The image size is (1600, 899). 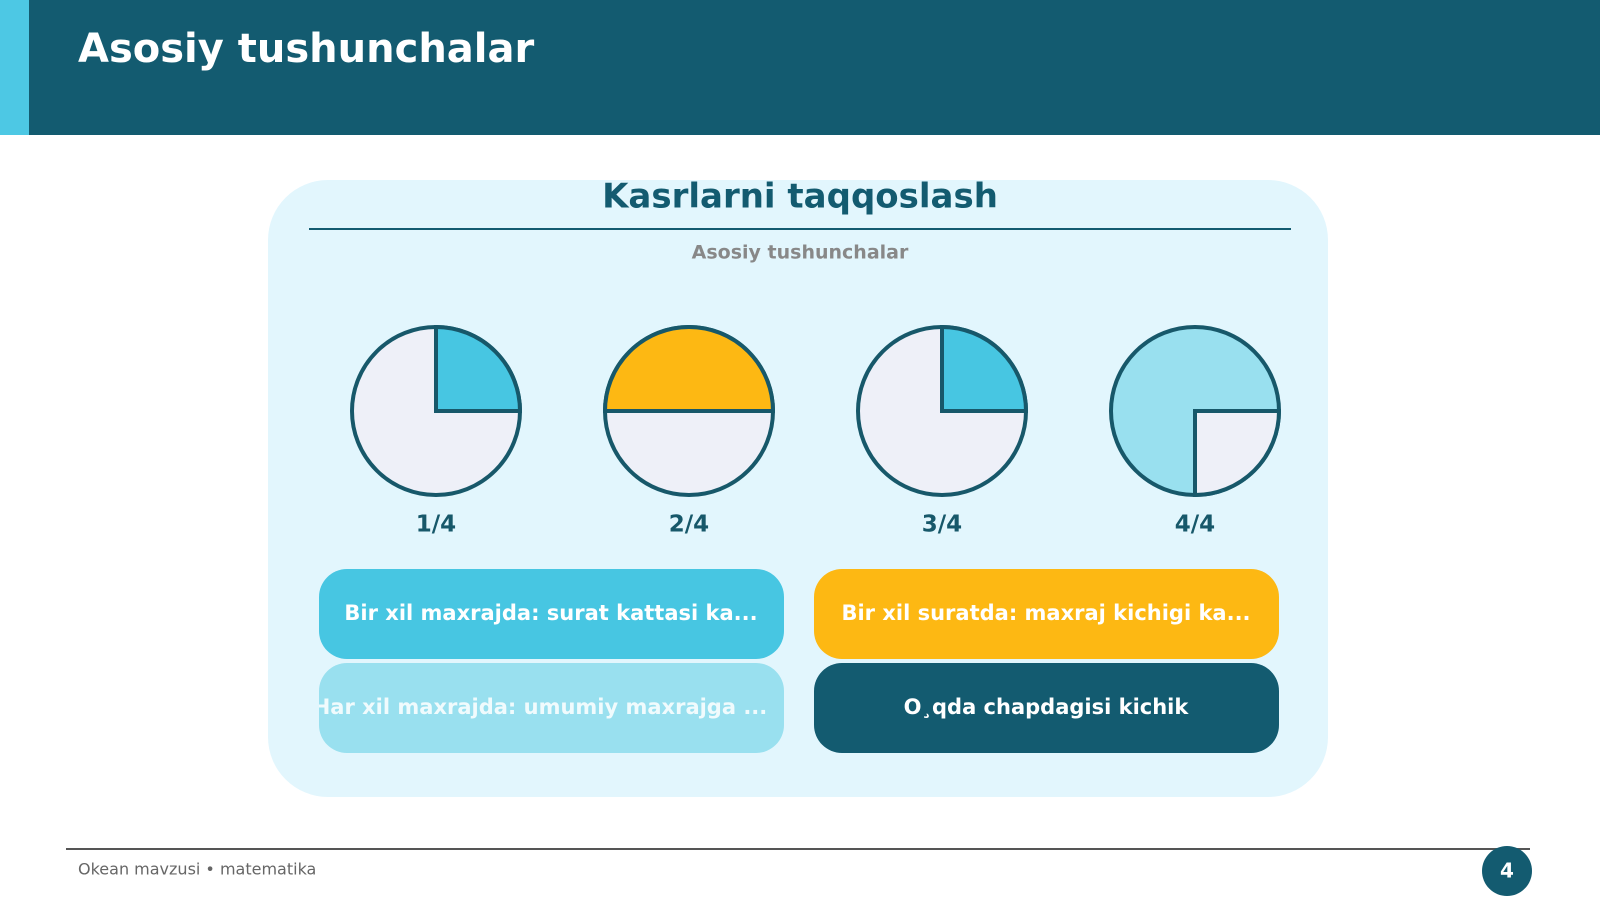 I want to click on fraction-label: 1/4, so click(x=436, y=525).